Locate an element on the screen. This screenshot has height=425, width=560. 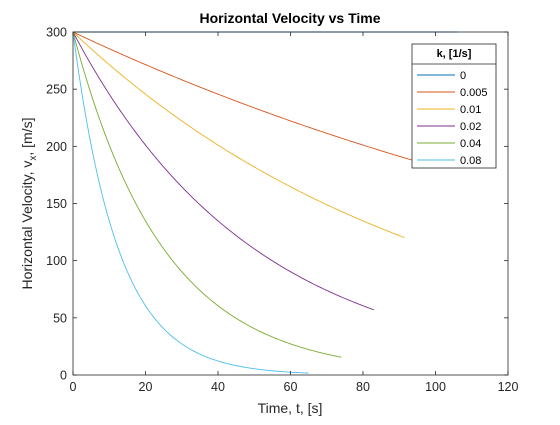
chart-title: Horizontal Velocity vs Time is located at coordinates (289, 18).